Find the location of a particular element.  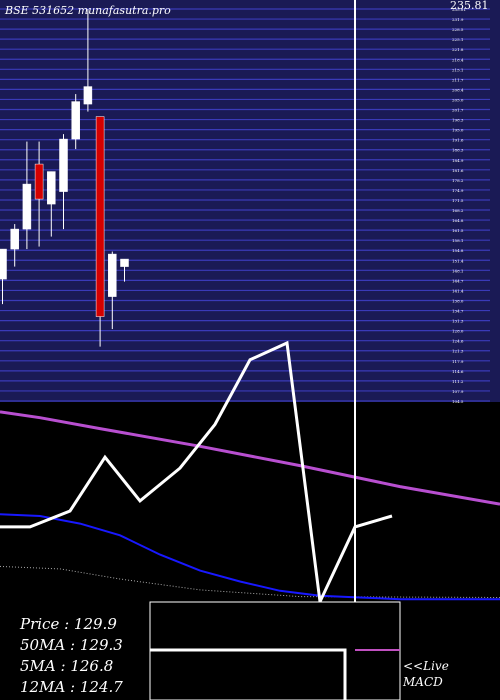

price-tick-label: 228.5 is located at coordinates (458, 29).